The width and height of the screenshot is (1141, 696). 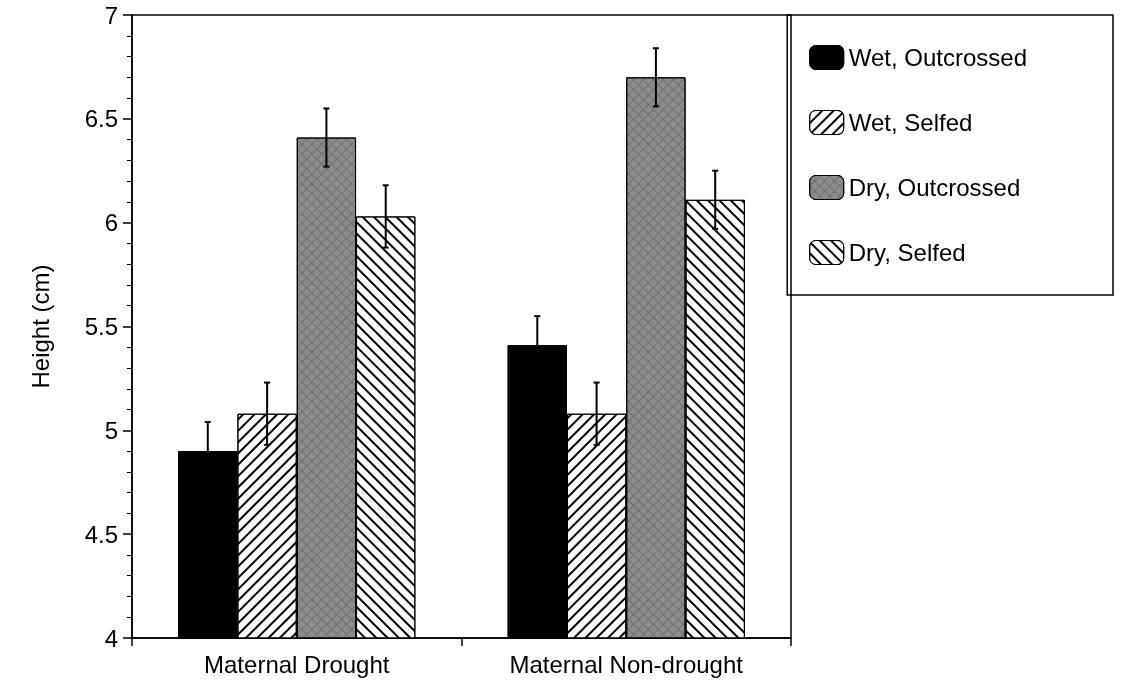 I want to click on y-tick-label: 7, so click(x=111, y=15).